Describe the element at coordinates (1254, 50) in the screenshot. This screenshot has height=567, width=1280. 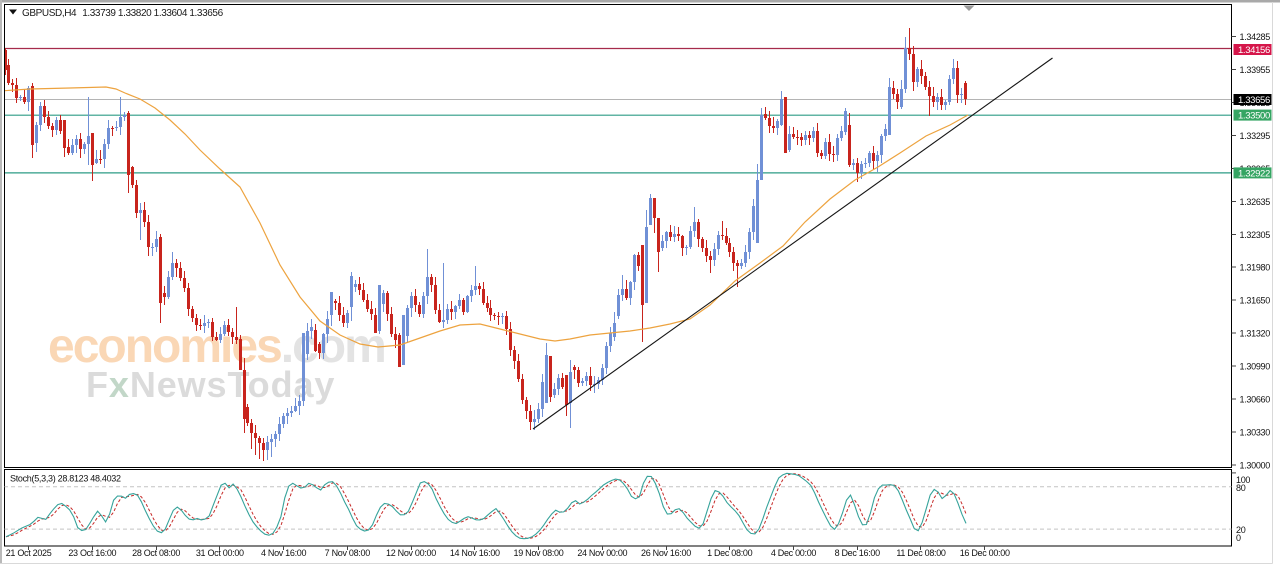
I see `svg-text: 1.34156` at that location.